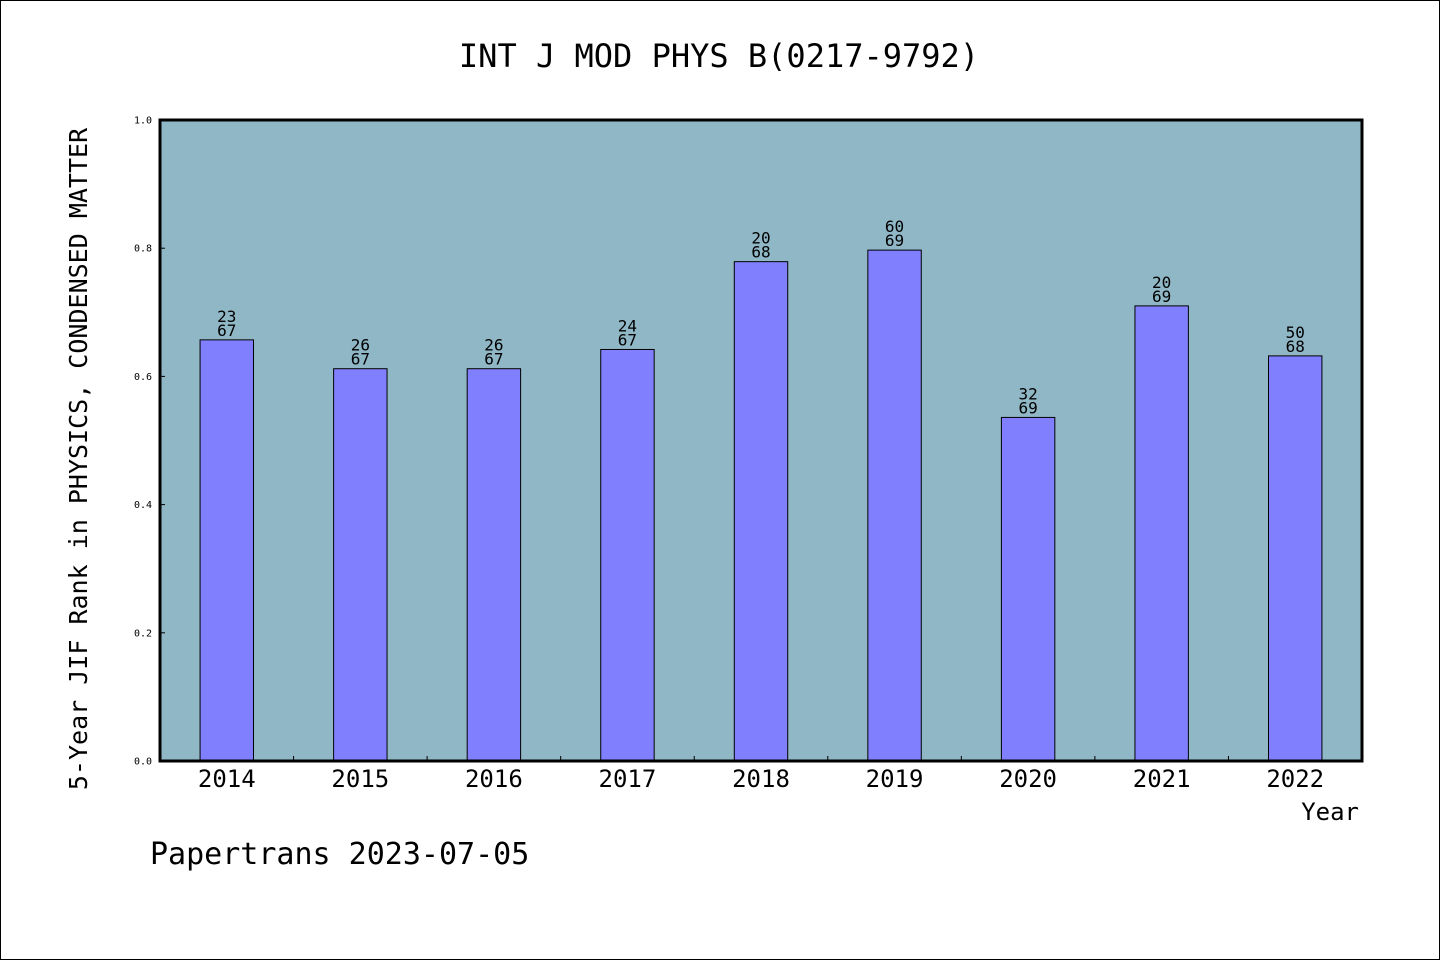  Describe the element at coordinates (493, 345) in the screenshot. I see `data-label-rank-2016: 26` at that location.